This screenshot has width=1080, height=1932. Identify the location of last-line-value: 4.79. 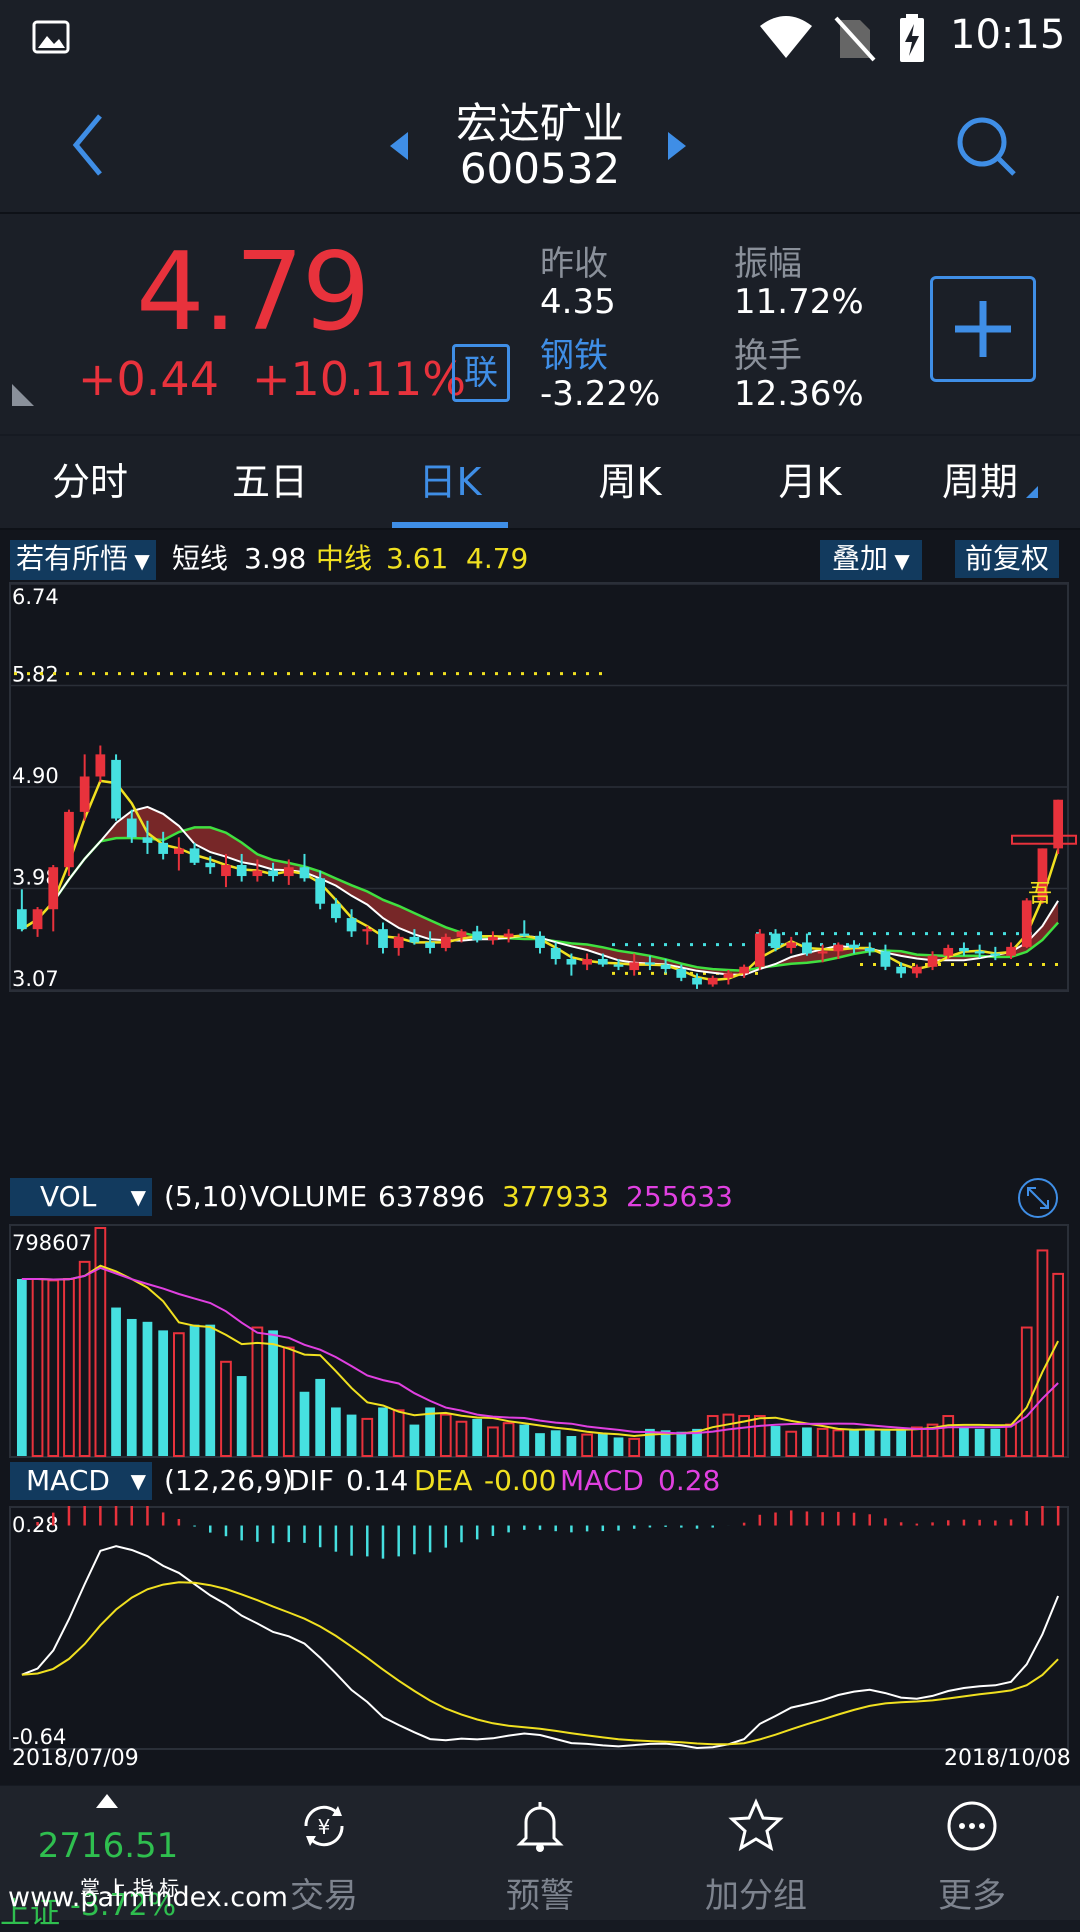
(497, 558).